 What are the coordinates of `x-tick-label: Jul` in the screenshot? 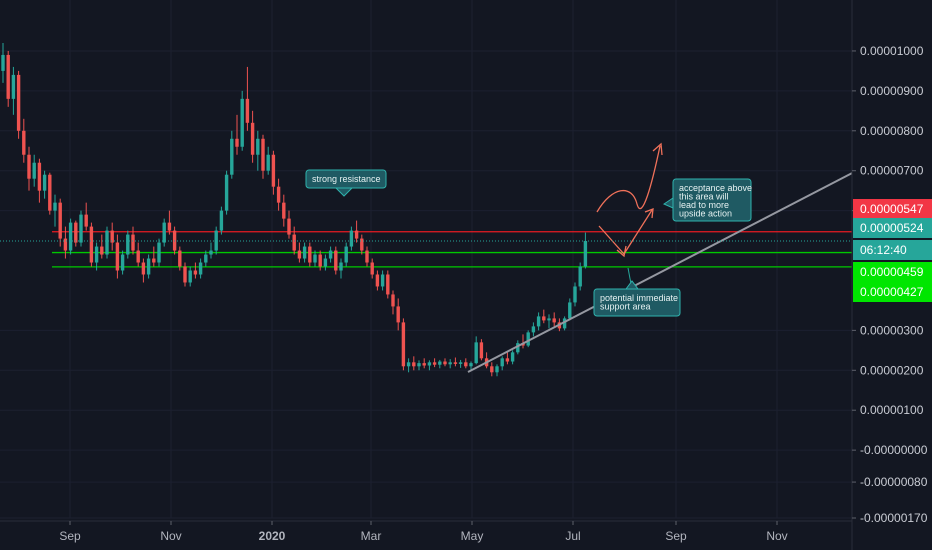 It's located at (572, 536).